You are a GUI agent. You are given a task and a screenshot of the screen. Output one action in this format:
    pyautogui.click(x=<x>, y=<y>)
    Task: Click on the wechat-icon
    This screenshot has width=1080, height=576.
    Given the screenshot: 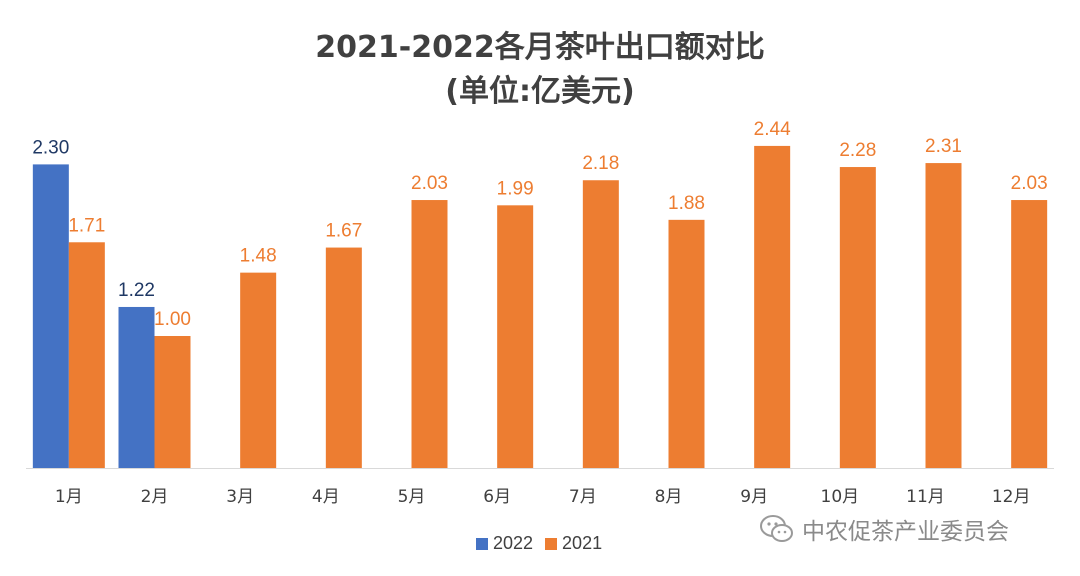 What is the action you would take?
    pyautogui.click(x=776, y=528)
    